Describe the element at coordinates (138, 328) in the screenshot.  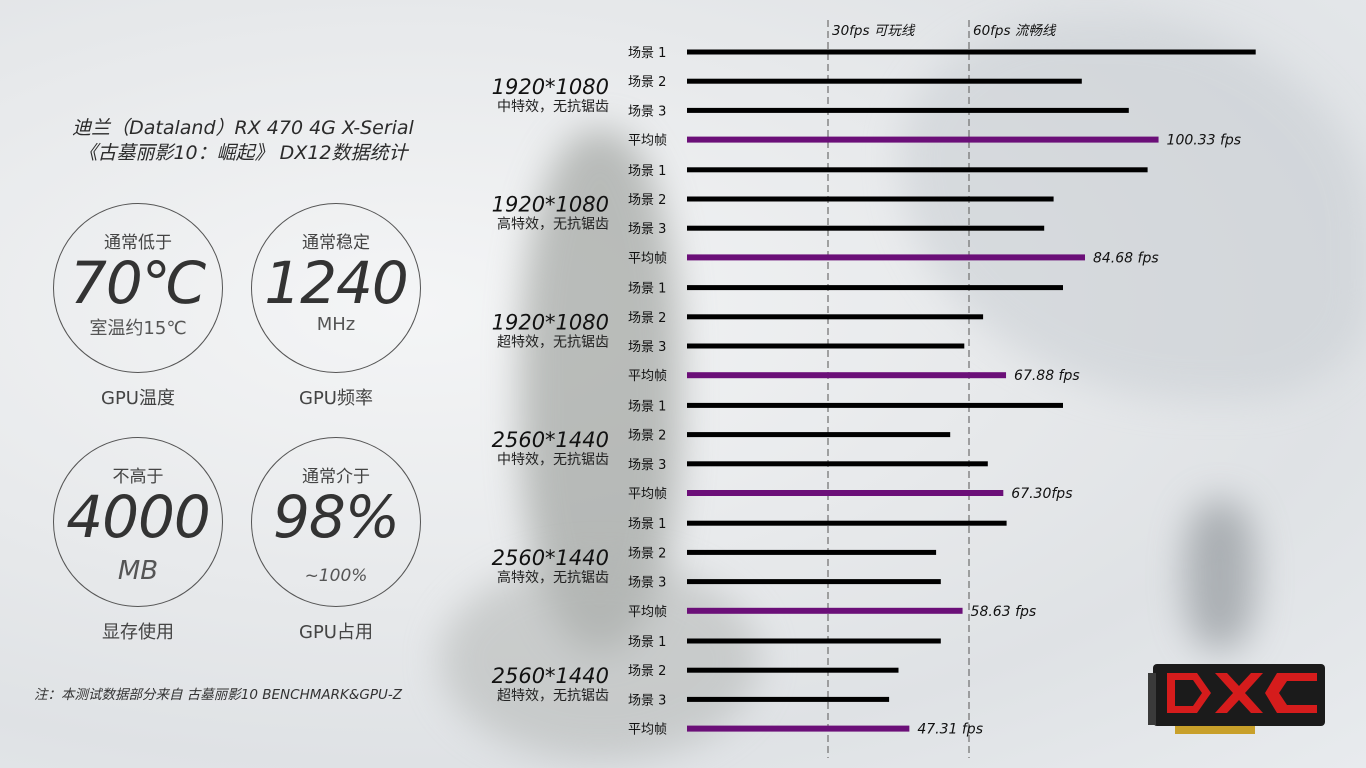
I see `gpu-temp-note: 室温约15℃` at that location.